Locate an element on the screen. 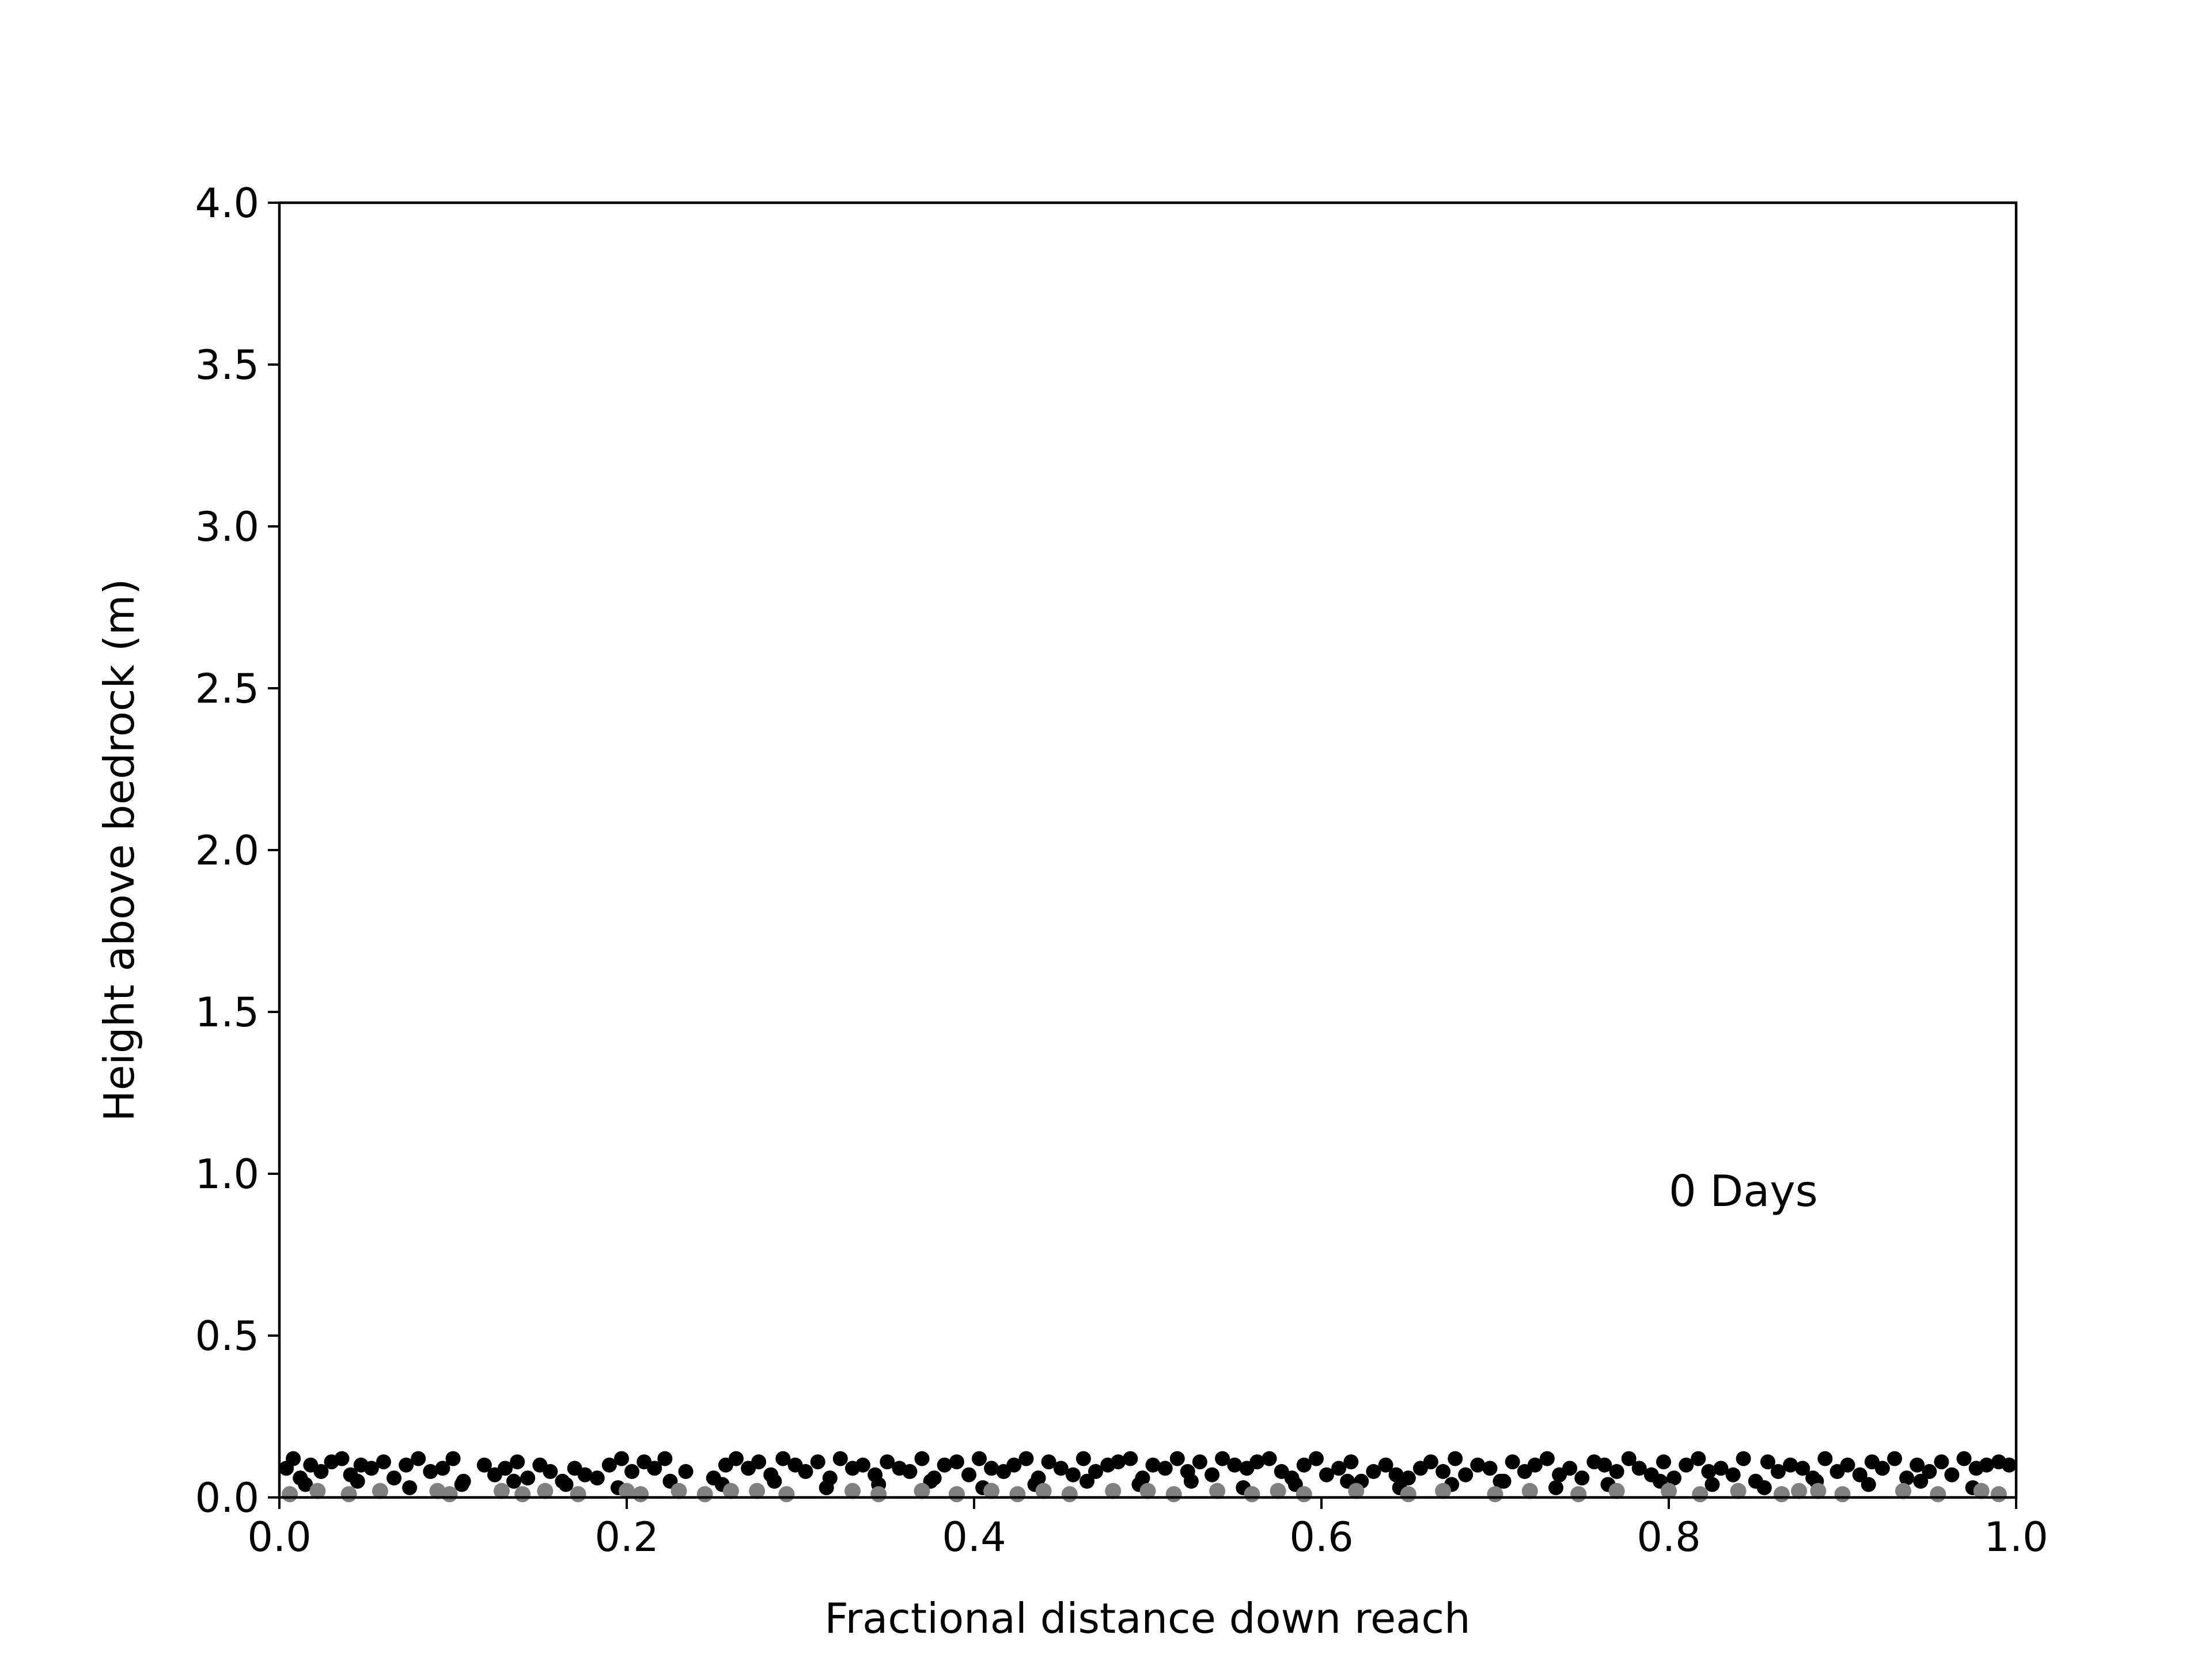  y-tick-label: 1.0 is located at coordinates (227, 1174).